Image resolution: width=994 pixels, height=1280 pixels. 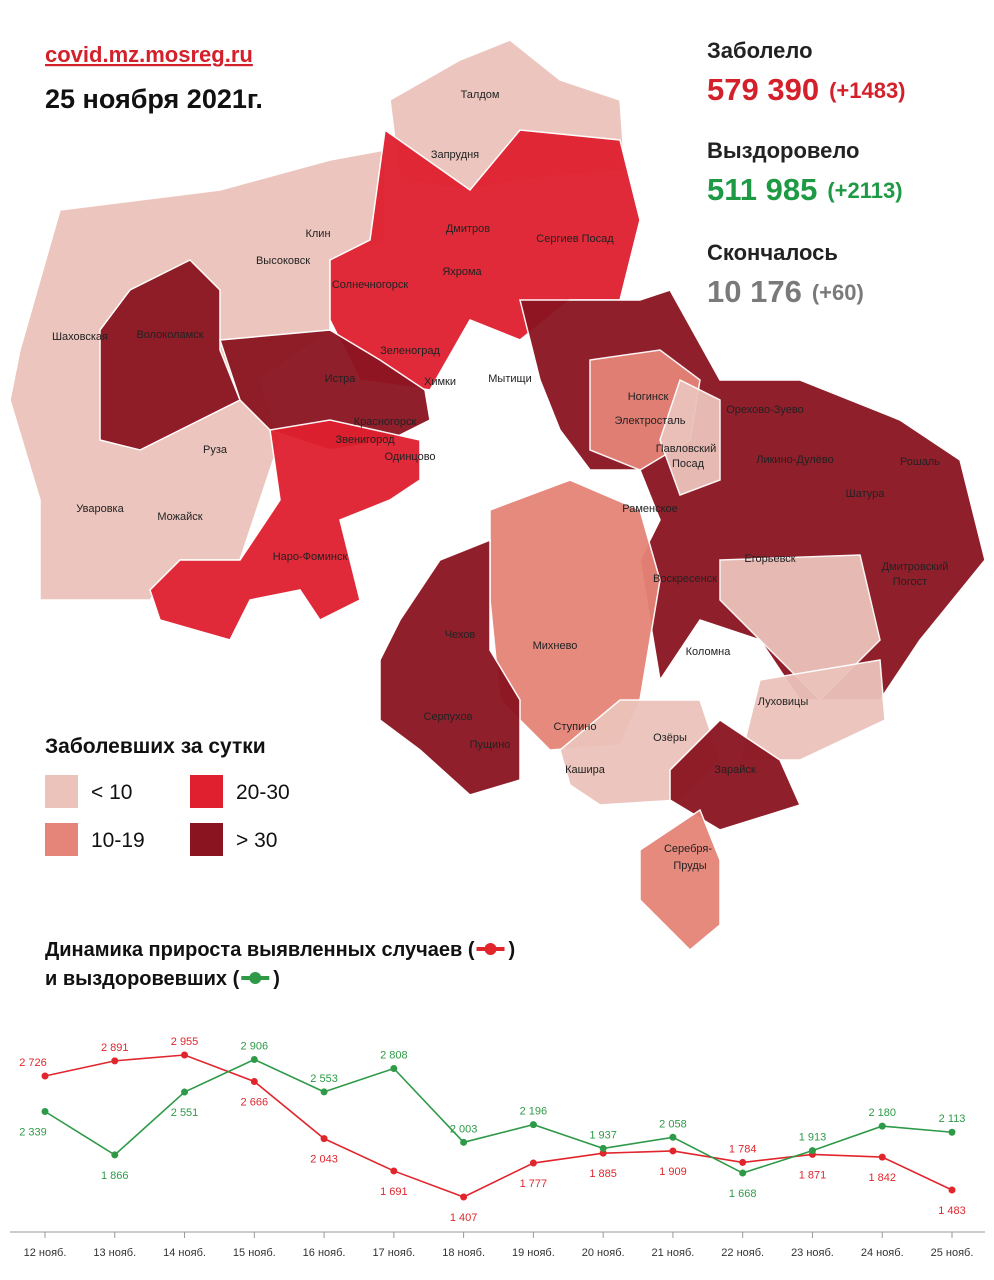 What do you see at coordinates (169, 335) in the screenshot?
I see `city-label: Волоколамск` at bounding box center [169, 335].